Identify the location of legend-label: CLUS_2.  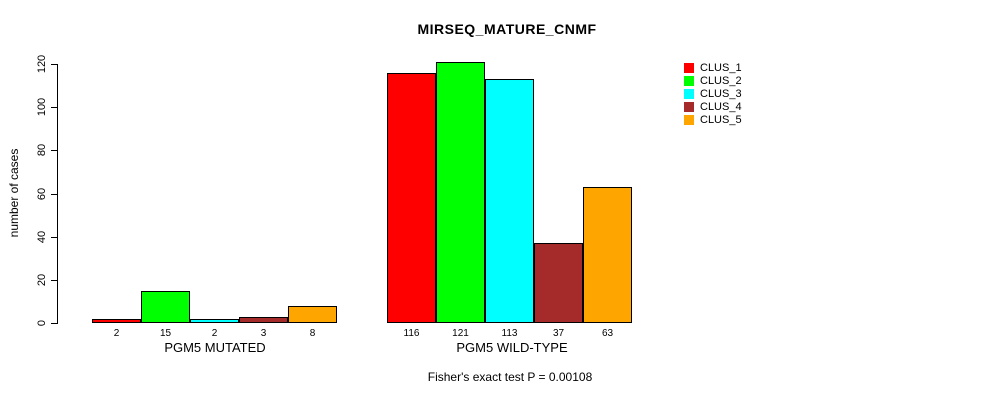
(721, 80).